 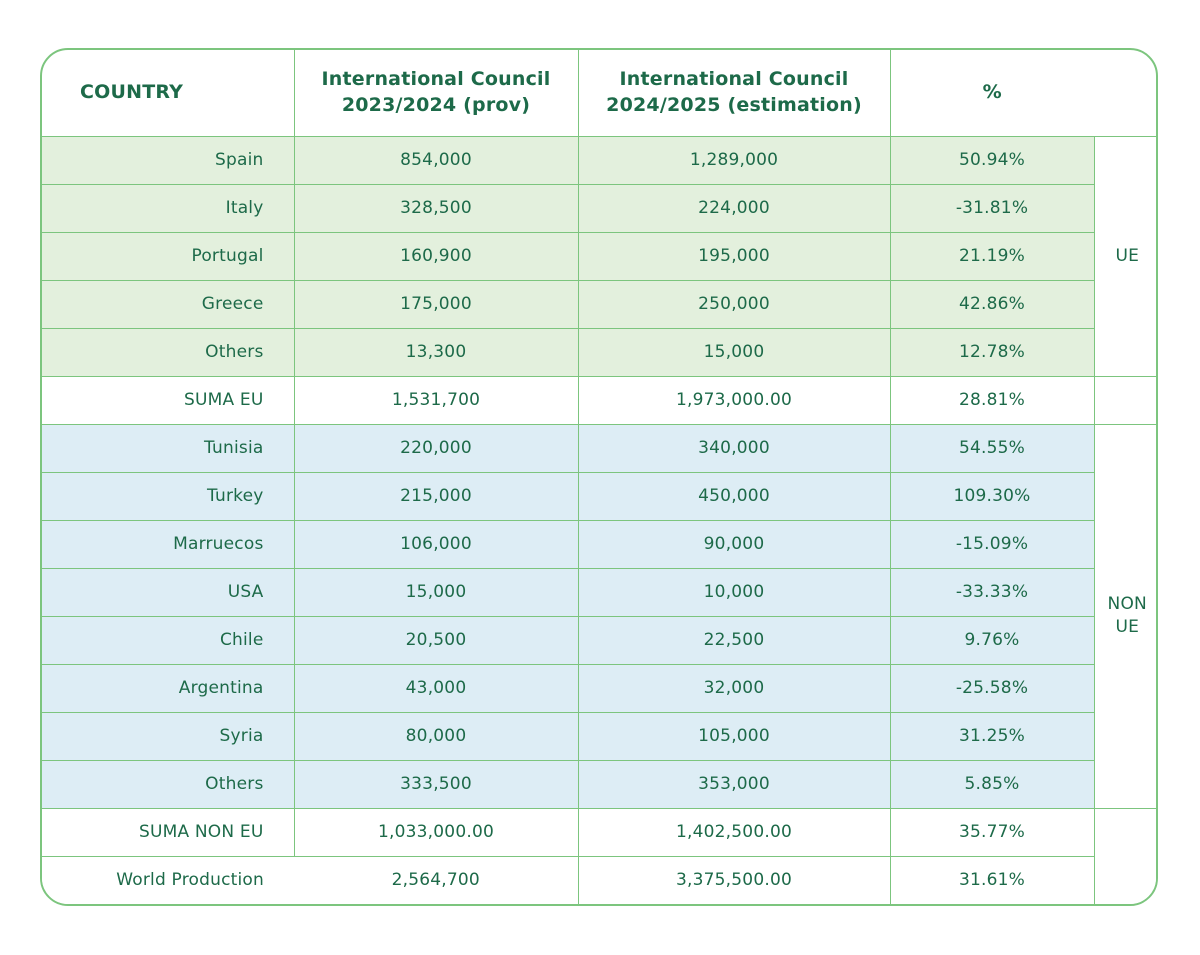 I want to click on country-cell: Spain, so click(x=168, y=159).